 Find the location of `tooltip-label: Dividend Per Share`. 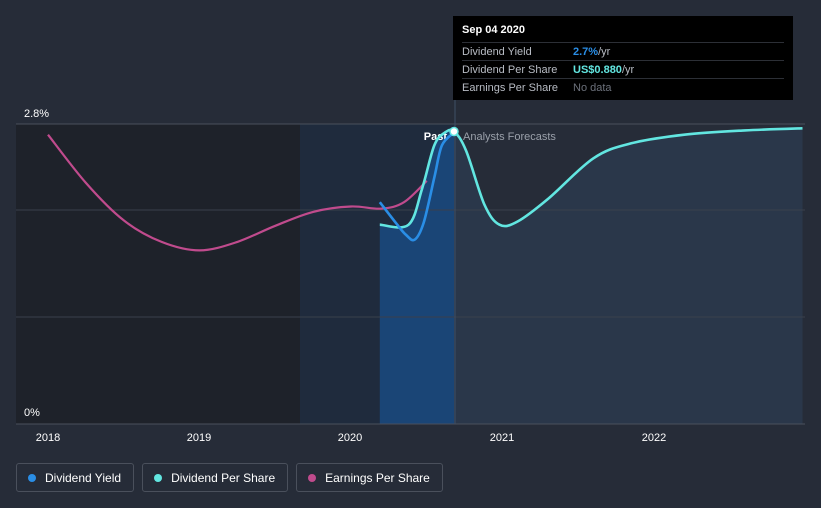

tooltip-label: Dividend Per Share is located at coordinates (510, 69).